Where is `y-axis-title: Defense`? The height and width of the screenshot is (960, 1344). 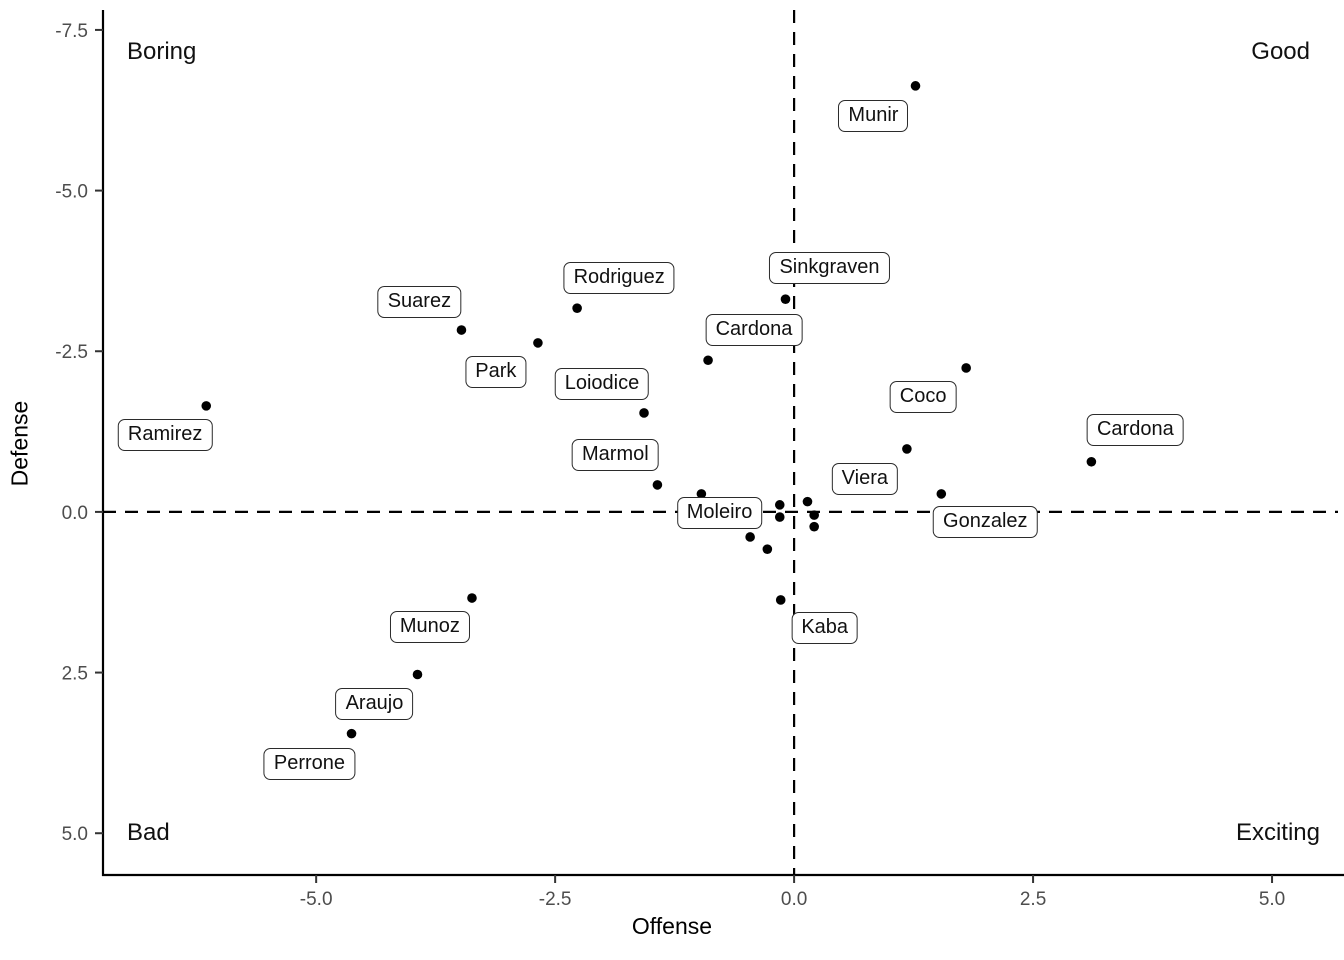 y-axis-title: Defense is located at coordinates (19, 443).